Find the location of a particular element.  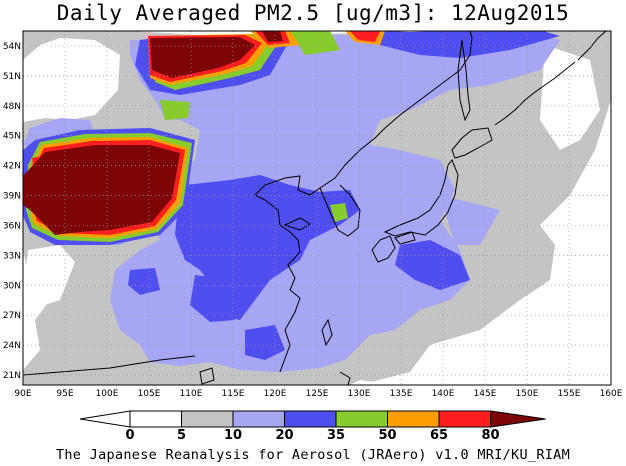

latitude-tick-label: 39N is located at coordinates (12, 197).